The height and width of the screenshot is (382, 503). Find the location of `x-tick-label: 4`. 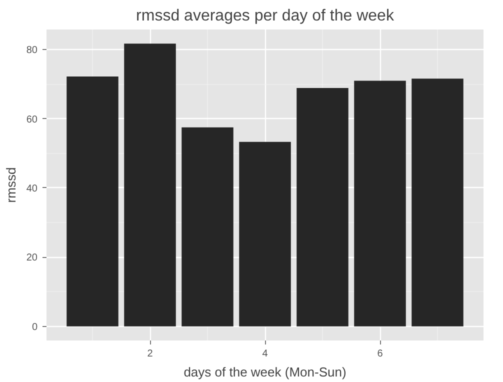

x-tick-label: 4 is located at coordinates (265, 354).